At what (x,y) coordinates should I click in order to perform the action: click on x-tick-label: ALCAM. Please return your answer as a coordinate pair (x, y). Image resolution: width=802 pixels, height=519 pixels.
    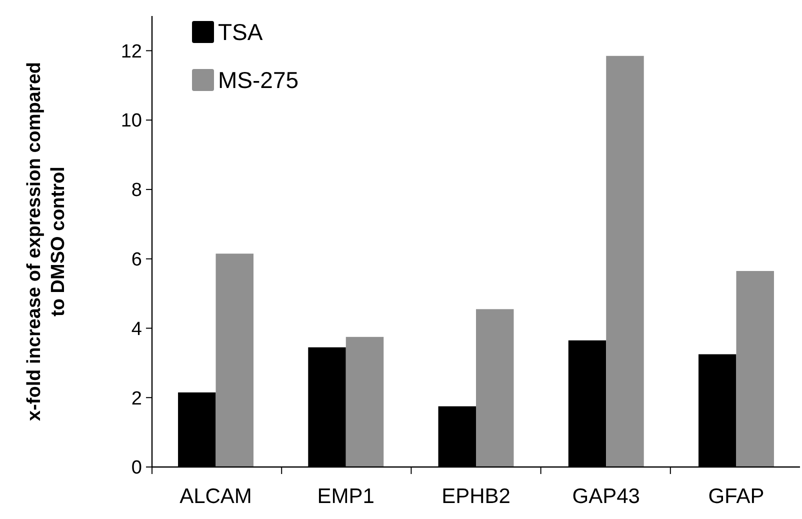
    Looking at the image, I should click on (216, 496).